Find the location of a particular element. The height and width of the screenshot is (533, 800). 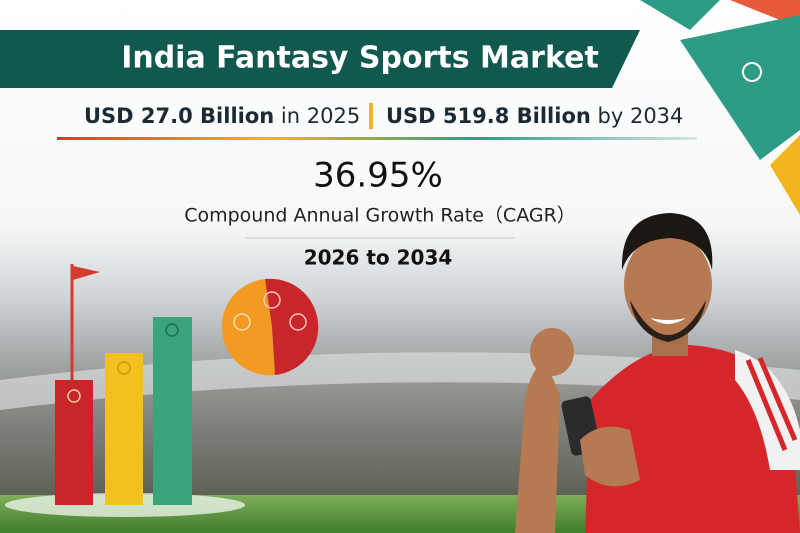

start-period: in 2025 is located at coordinates (320, 116).